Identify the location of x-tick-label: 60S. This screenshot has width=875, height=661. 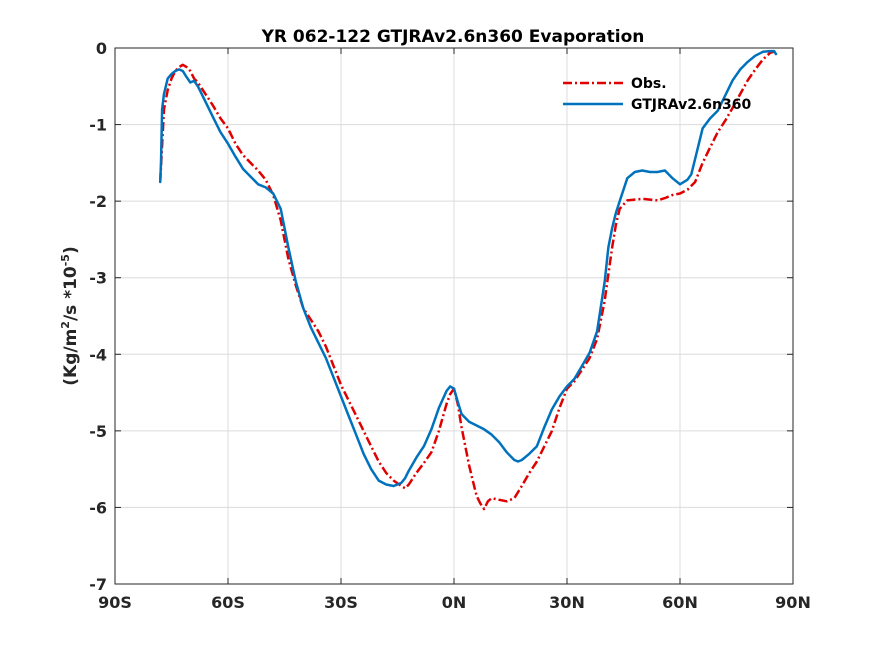
(228, 602).